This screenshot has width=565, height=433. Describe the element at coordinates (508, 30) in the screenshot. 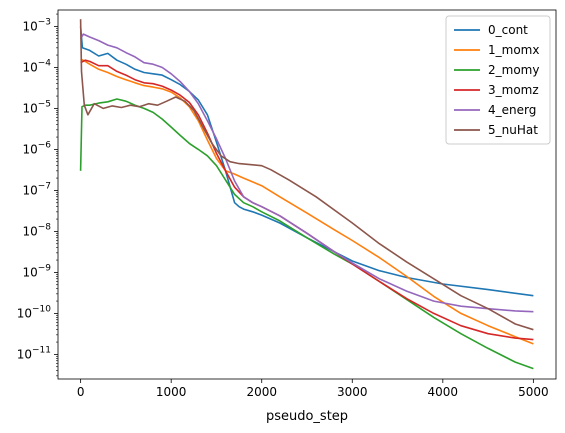

I see `legend-label-0_cont: 0_cont` at that location.